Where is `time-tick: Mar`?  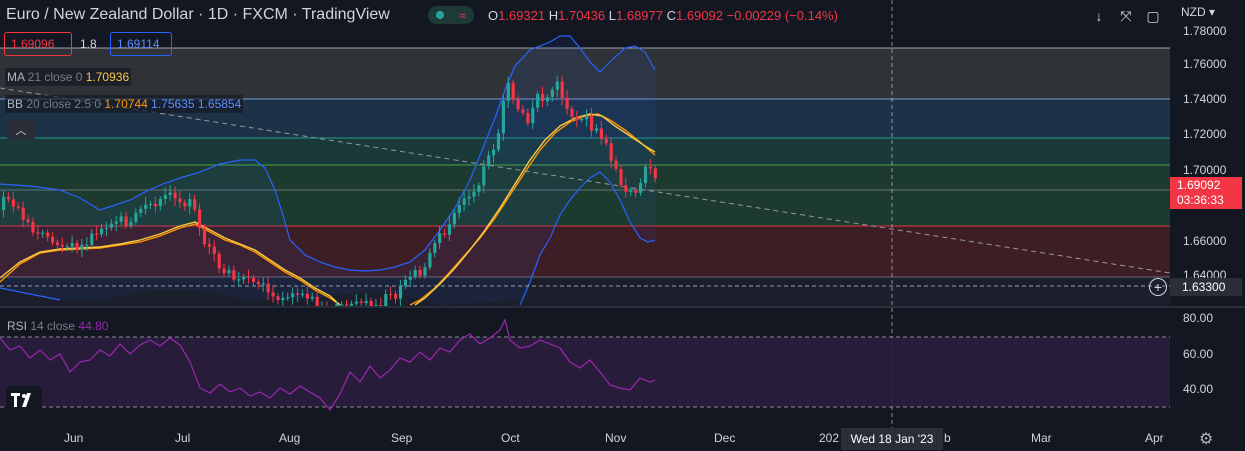
time-tick: Mar is located at coordinates (1041, 438).